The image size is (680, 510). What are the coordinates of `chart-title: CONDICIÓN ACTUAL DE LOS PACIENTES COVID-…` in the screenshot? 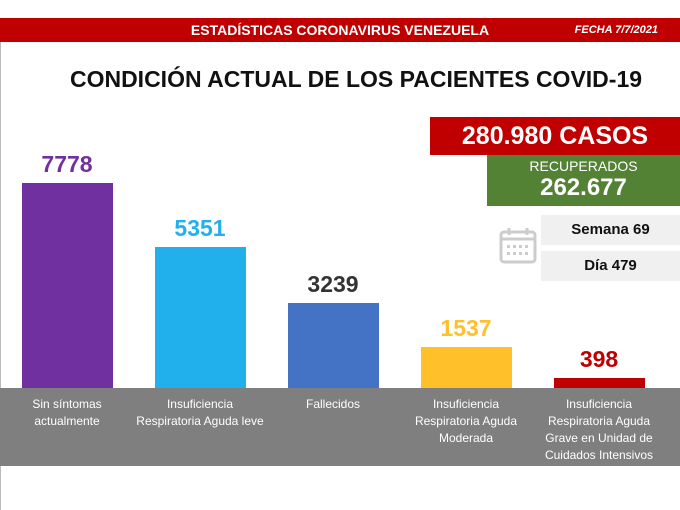 It's located at (356, 79).